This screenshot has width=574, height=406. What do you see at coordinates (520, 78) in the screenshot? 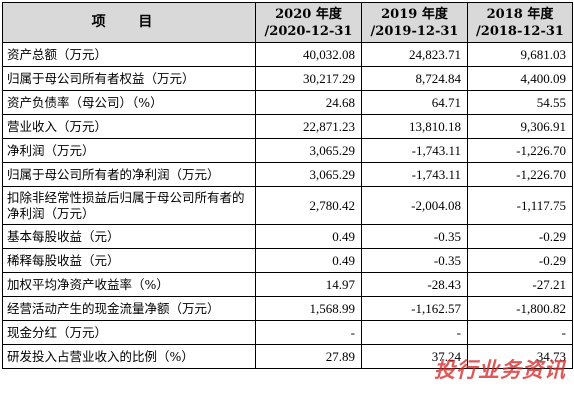
I see `row-value-2018: 4,400.09` at bounding box center [520, 78].